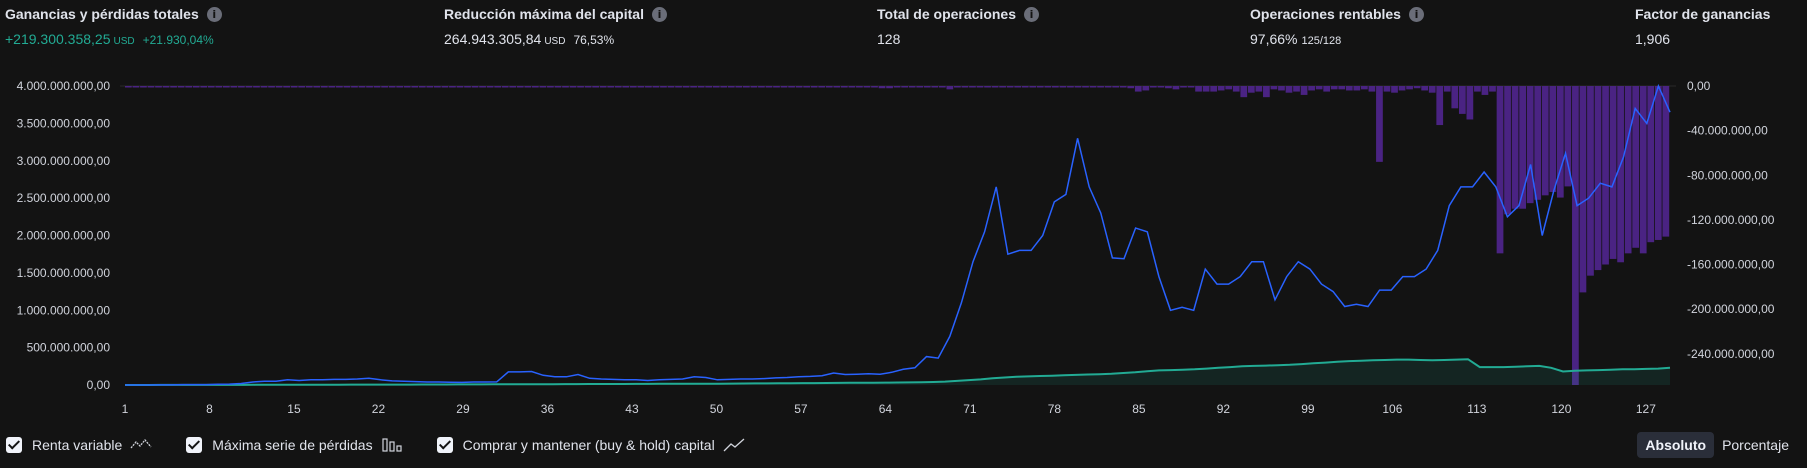 Image resolution: width=1807 pixels, height=468 pixels. Describe the element at coordinates (209, 409) in the screenshot. I see `x-tick-label: 8` at that location.